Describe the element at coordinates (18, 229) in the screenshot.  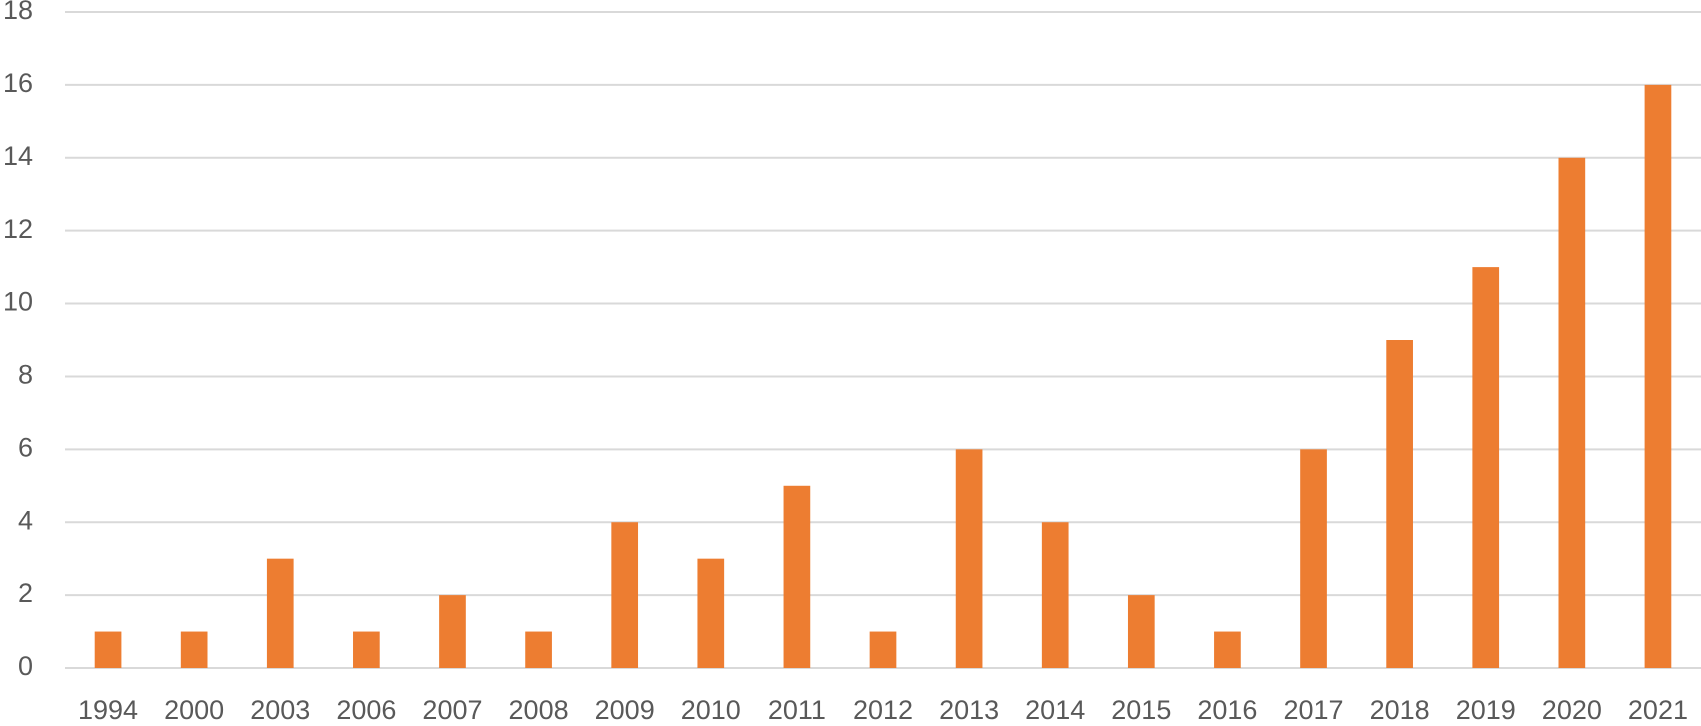
I see `y-tick-label: 12` at that location.